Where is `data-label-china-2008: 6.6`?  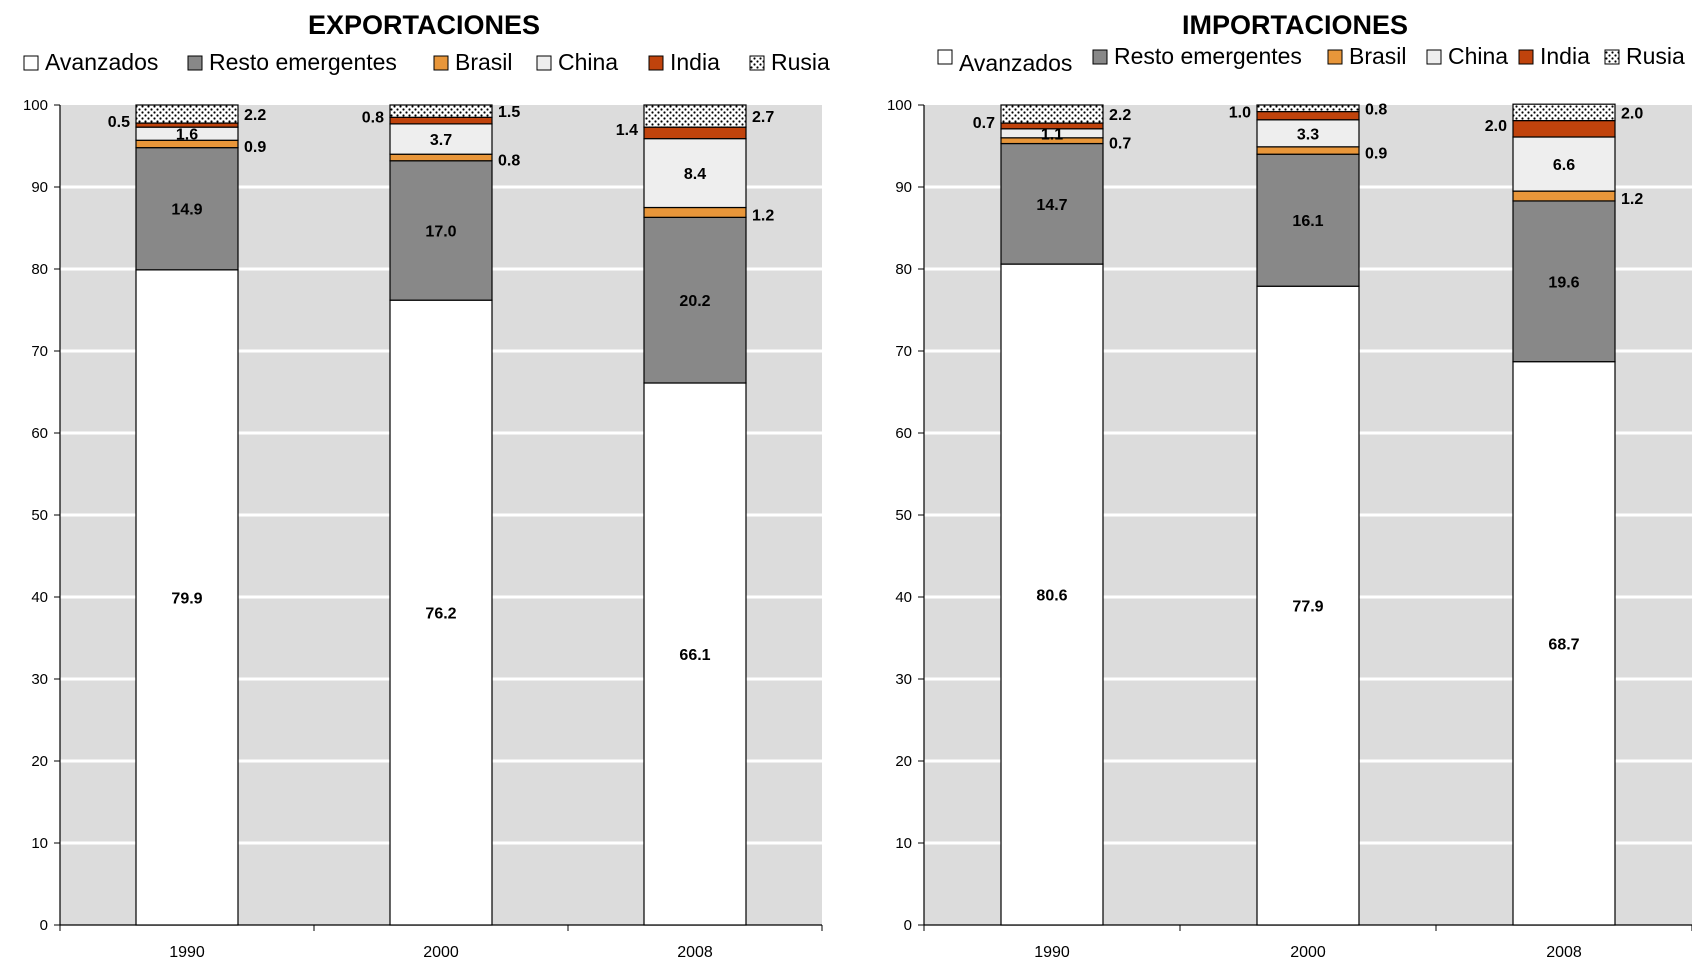 data-label-china-2008: 6.6 is located at coordinates (1564, 165).